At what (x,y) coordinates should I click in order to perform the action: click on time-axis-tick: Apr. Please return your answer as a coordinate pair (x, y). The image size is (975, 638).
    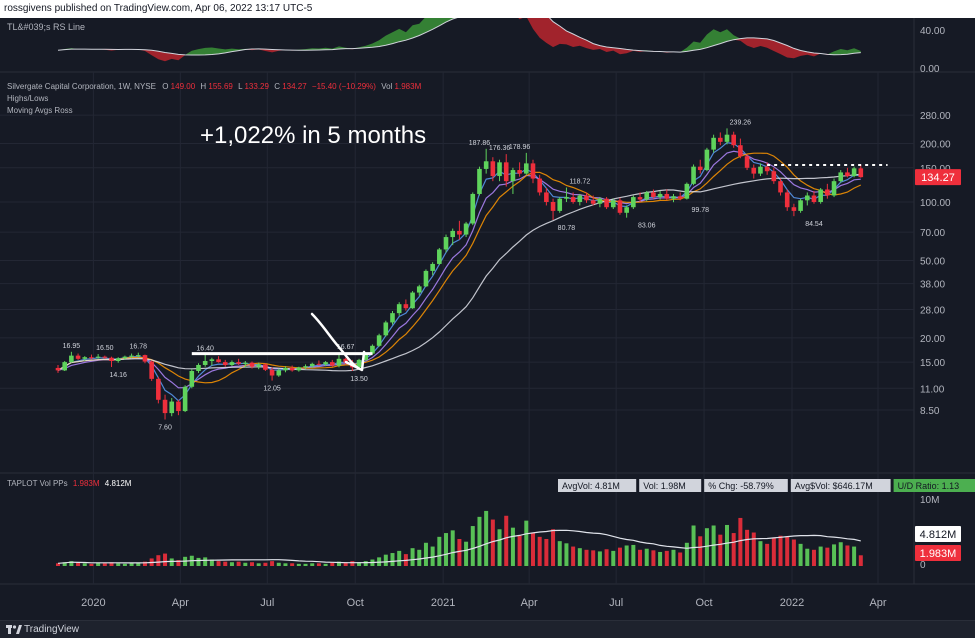
    Looking at the image, I should click on (877, 603).